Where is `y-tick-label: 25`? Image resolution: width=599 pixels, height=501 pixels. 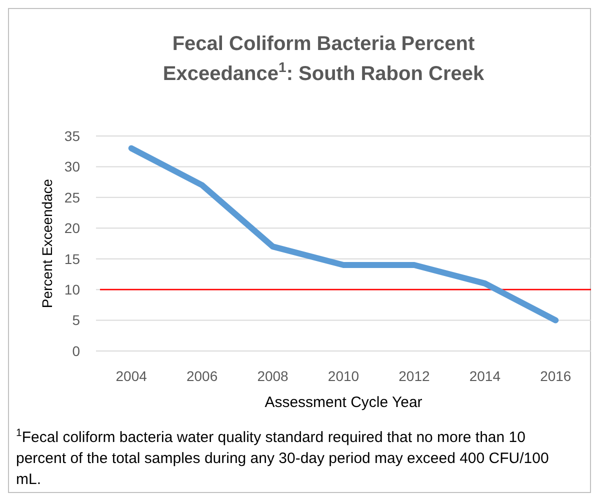 y-tick-label: 25 is located at coordinates (72, 197).